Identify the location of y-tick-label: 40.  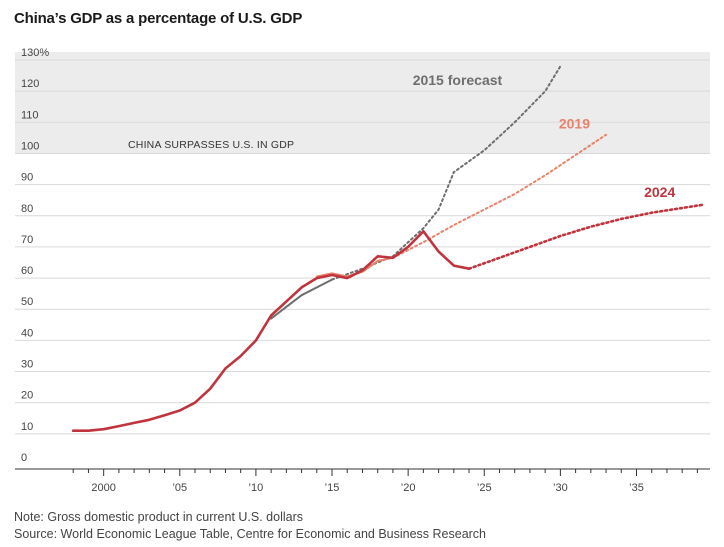
(27, 333).